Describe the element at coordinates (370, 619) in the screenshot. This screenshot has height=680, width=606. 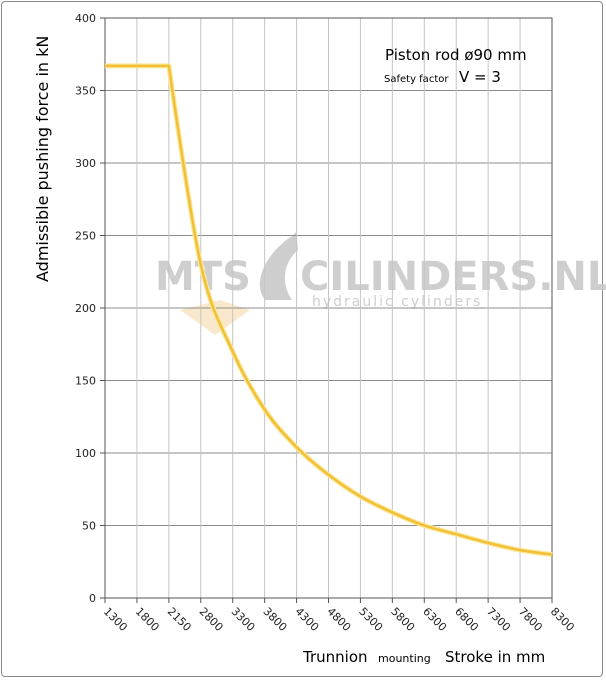
I see `x-tick-label: 5300` at that location.